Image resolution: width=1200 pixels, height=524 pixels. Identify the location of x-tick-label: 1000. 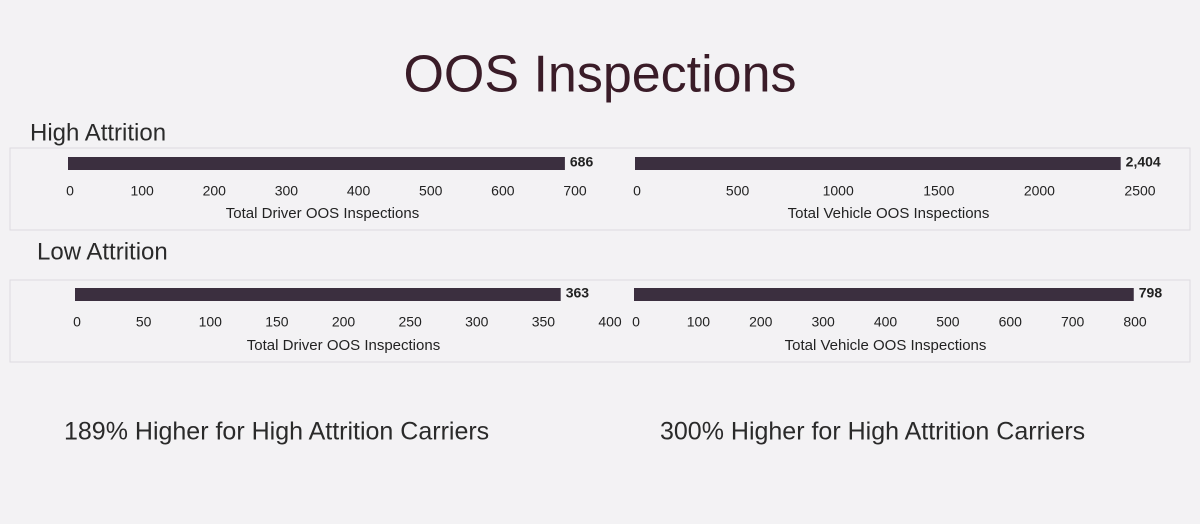
(838, 191).